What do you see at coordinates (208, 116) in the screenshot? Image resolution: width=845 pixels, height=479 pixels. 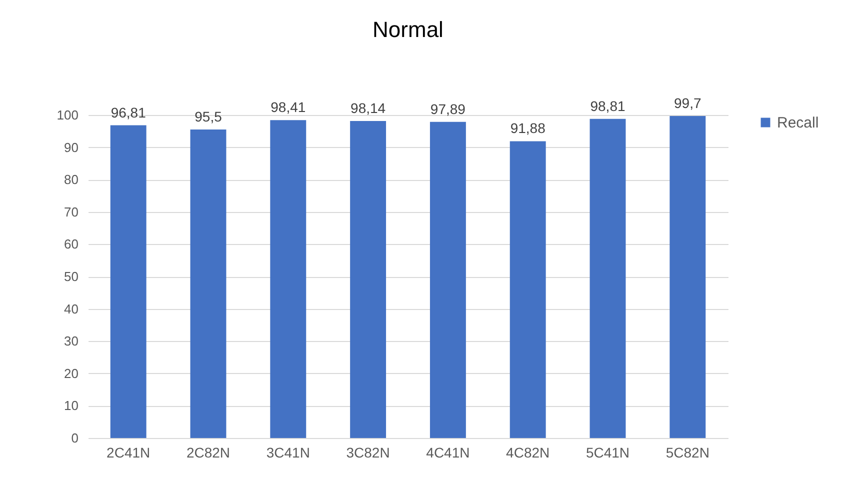 I see `data-label: 95,5` at bounding box center [208, 116].